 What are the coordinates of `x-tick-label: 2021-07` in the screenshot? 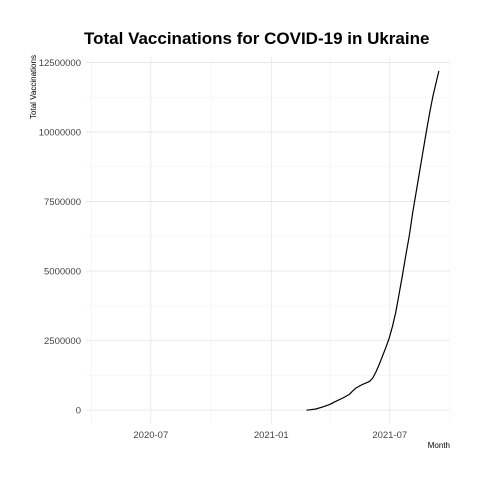 It's located at (389, 435).